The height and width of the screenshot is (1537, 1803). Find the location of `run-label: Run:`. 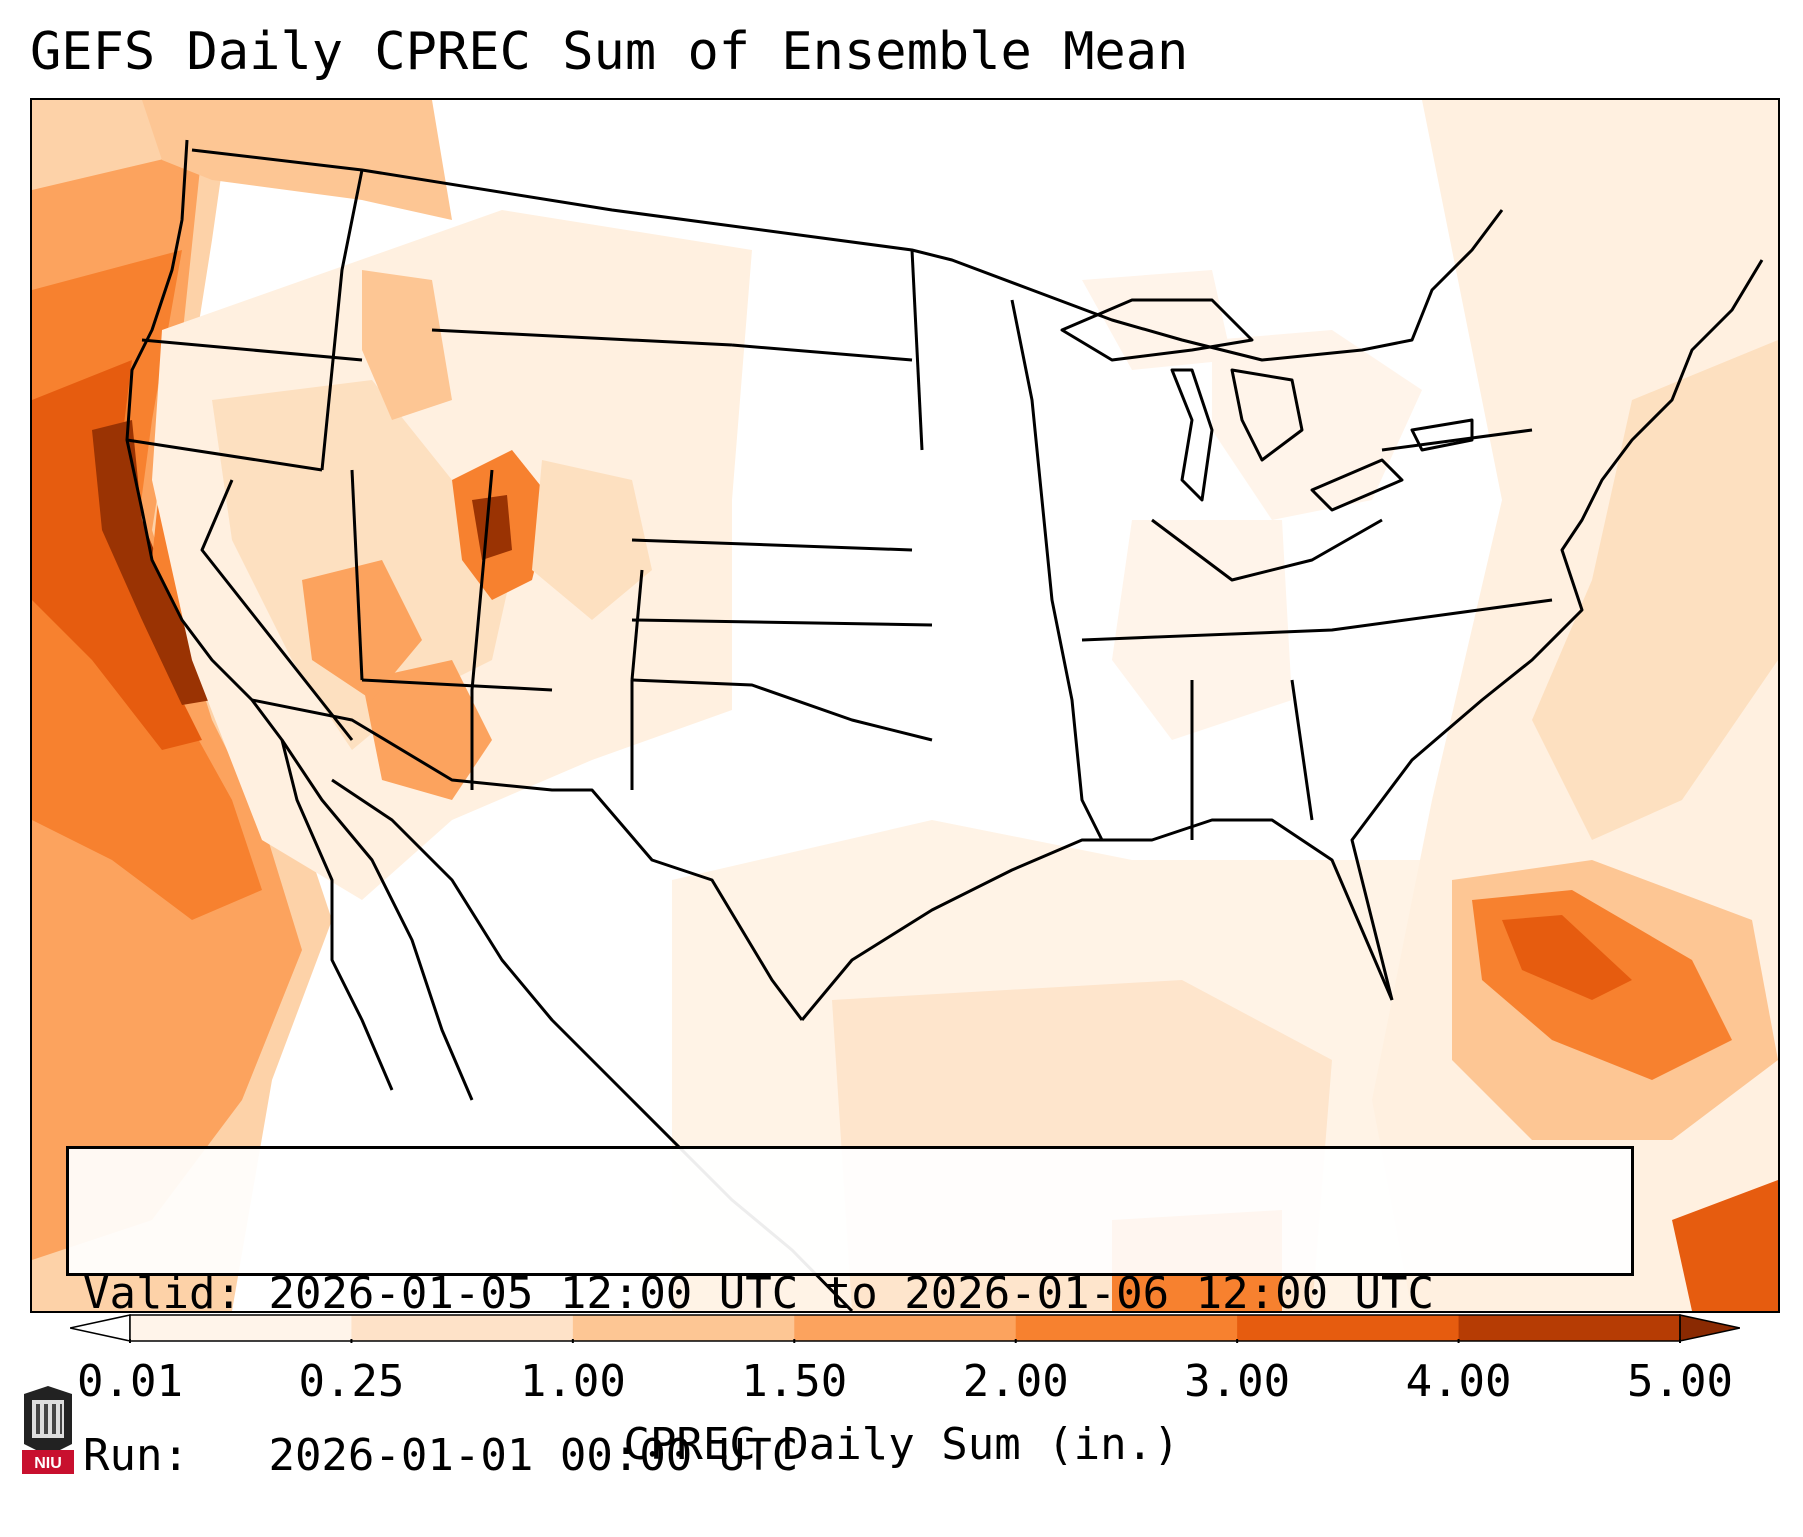

run-label: Run: is located at coordinates (136, 1455).